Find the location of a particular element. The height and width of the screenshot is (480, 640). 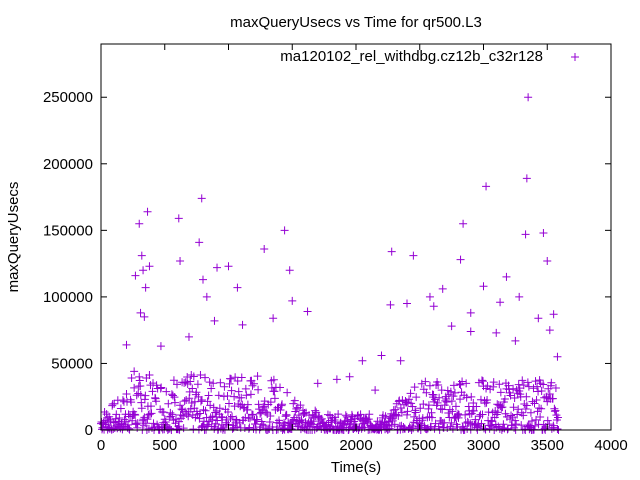

y-tick-label: 150000 is located at coordinates (68, 230).